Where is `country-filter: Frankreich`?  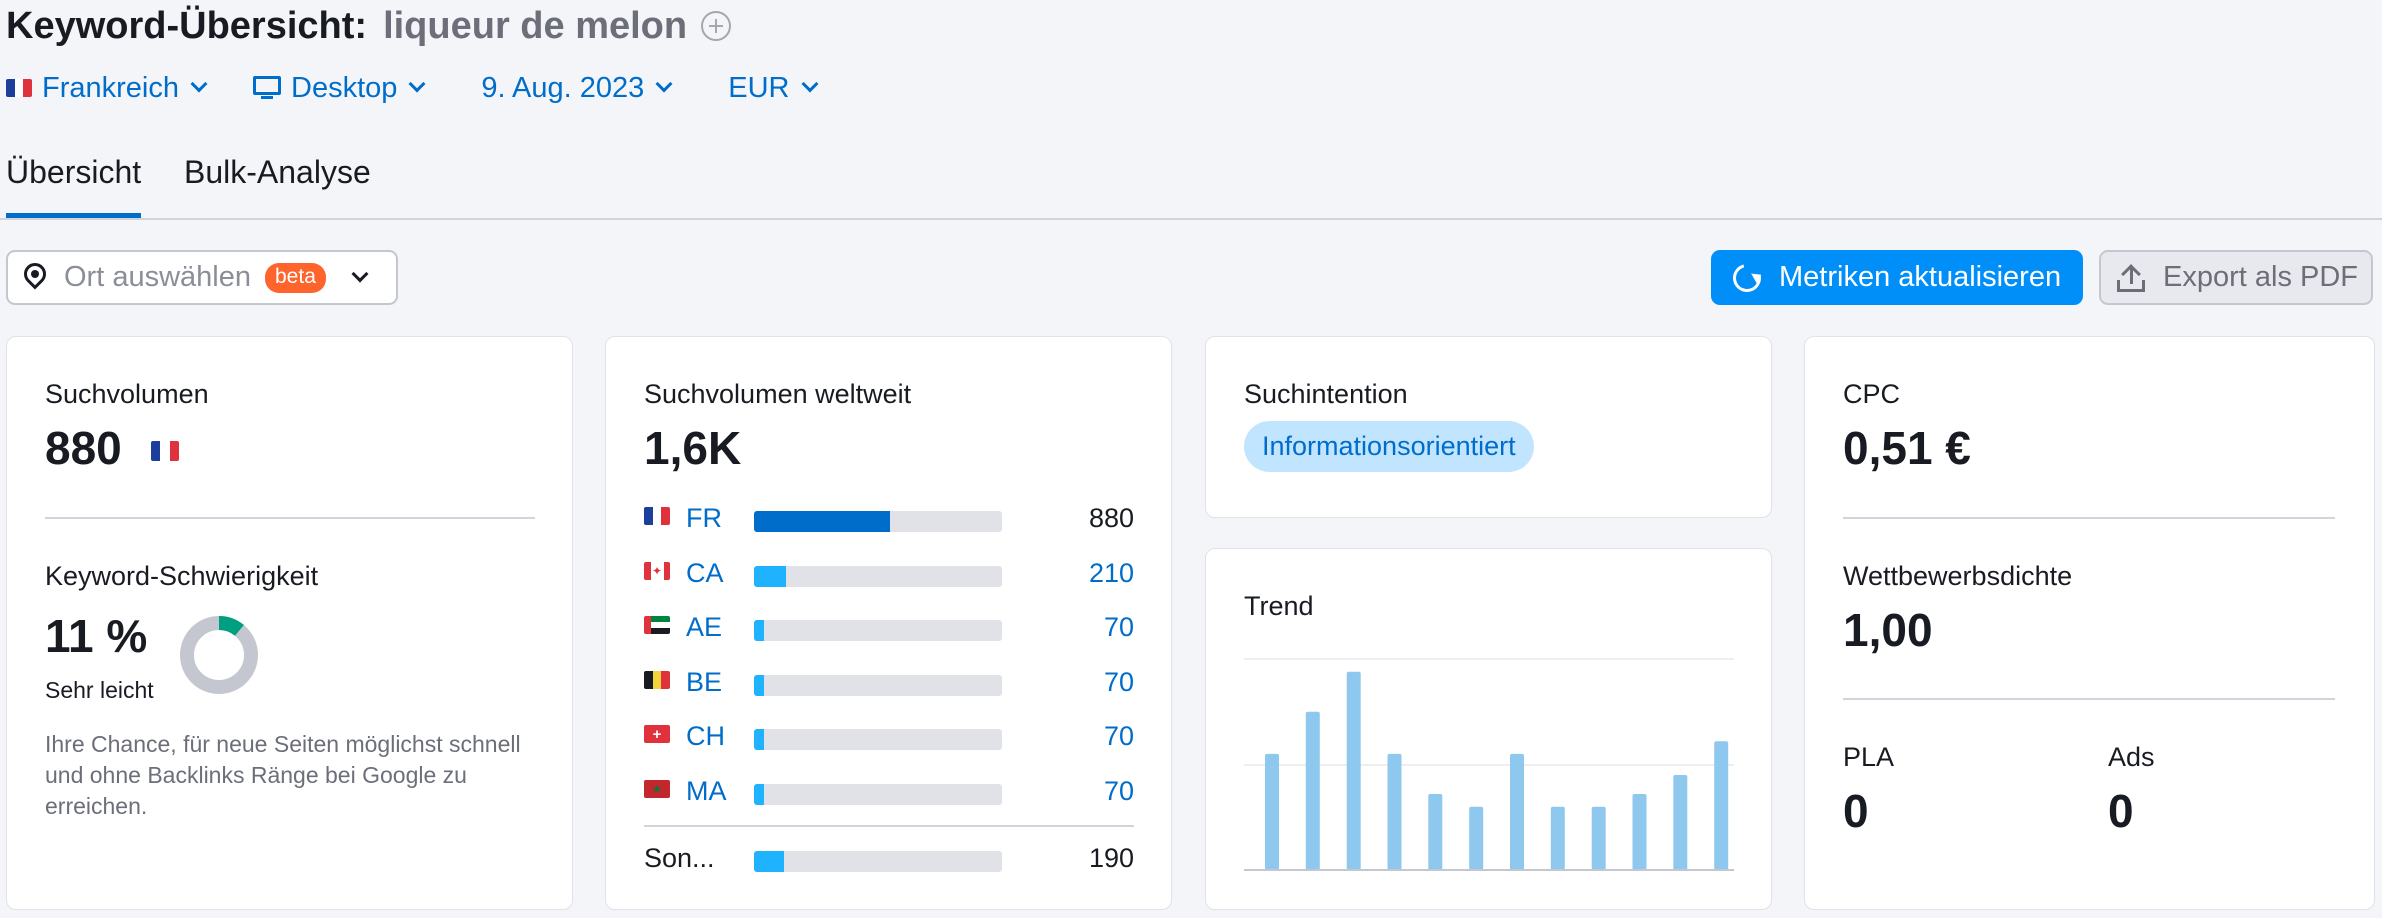 country-filter: Frankreich is located at coordinates (107, 88).